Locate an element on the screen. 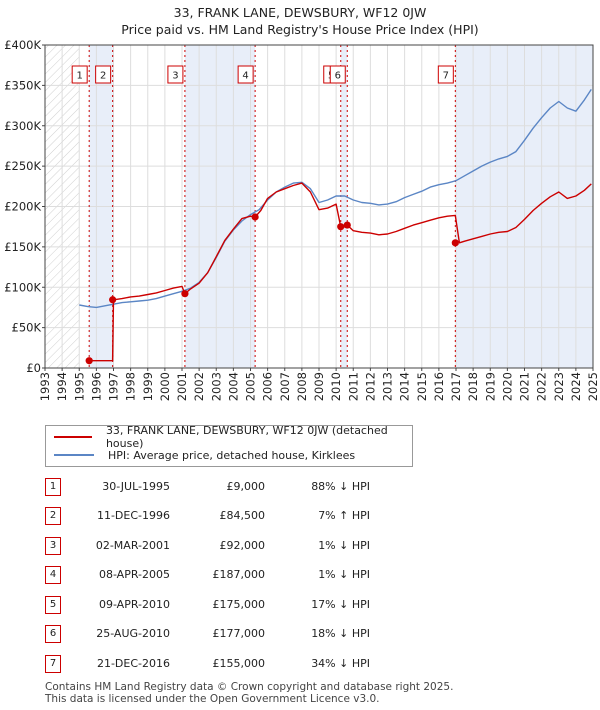  x-tick-label: 2017 is located at coordinates (456, 386).